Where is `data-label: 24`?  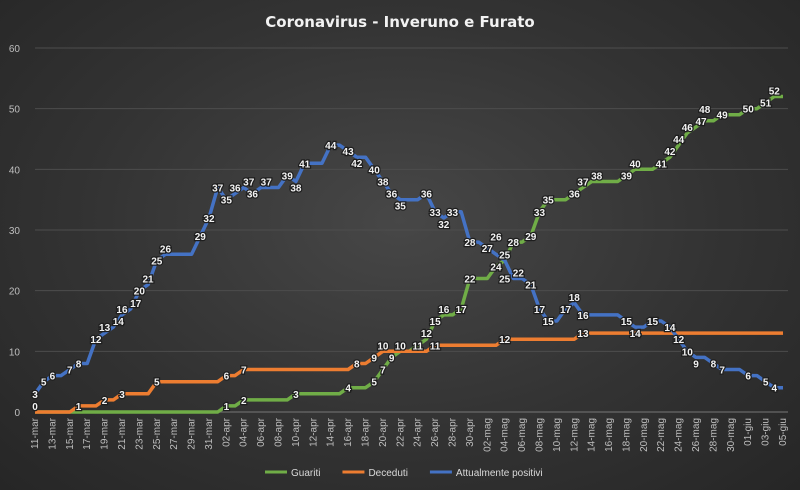 data-label: 24 is located at coordinates (496, 267).